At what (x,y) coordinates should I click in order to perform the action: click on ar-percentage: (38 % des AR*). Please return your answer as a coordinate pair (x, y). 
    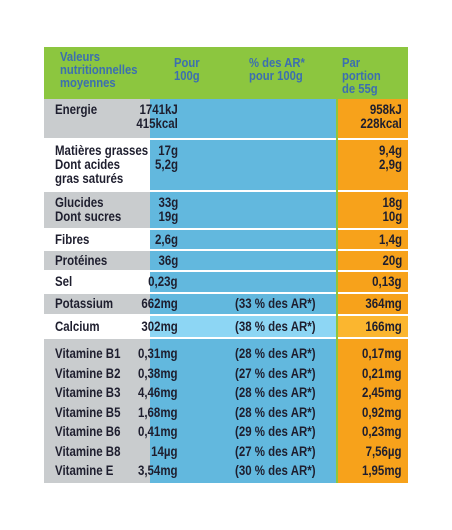
    Looking at the image, I should click on (275, 326).